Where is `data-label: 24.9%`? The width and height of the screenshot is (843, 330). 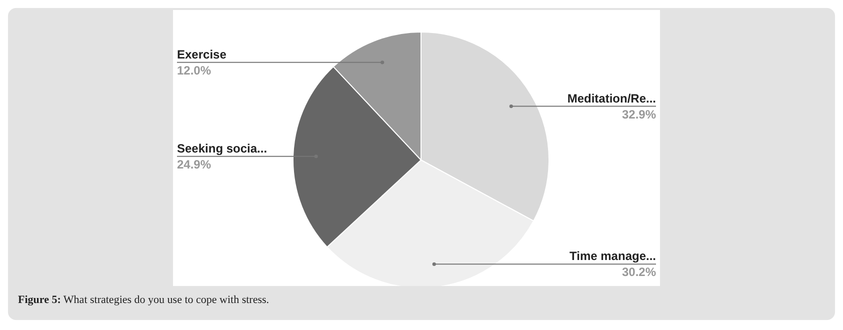 data-label: 24.9% is located at coordinates (194, 164).